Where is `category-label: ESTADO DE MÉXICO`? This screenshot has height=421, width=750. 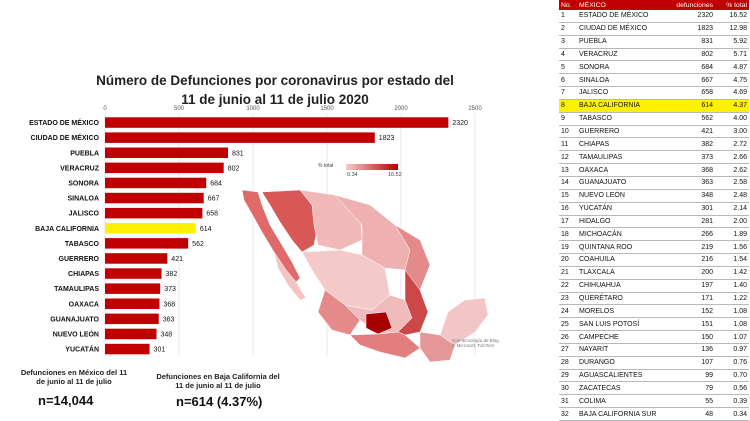
category-label: ESTADO DE MÉXICO is located at coordinates (64, 122).